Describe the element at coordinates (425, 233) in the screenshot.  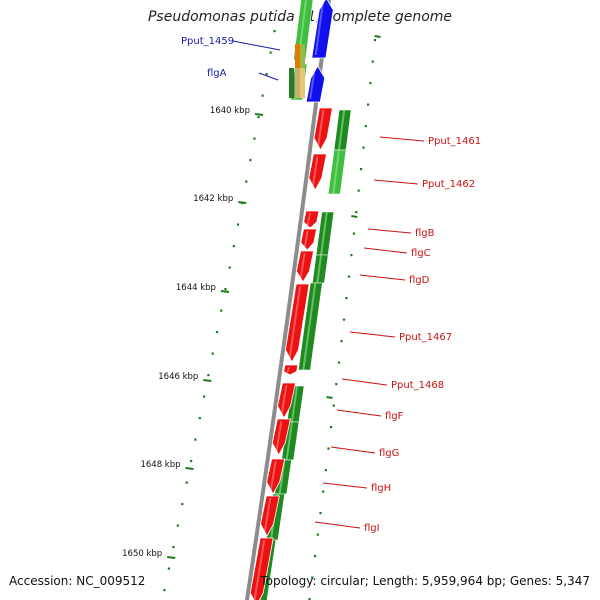
I see `gene-label: flgB` at that location.